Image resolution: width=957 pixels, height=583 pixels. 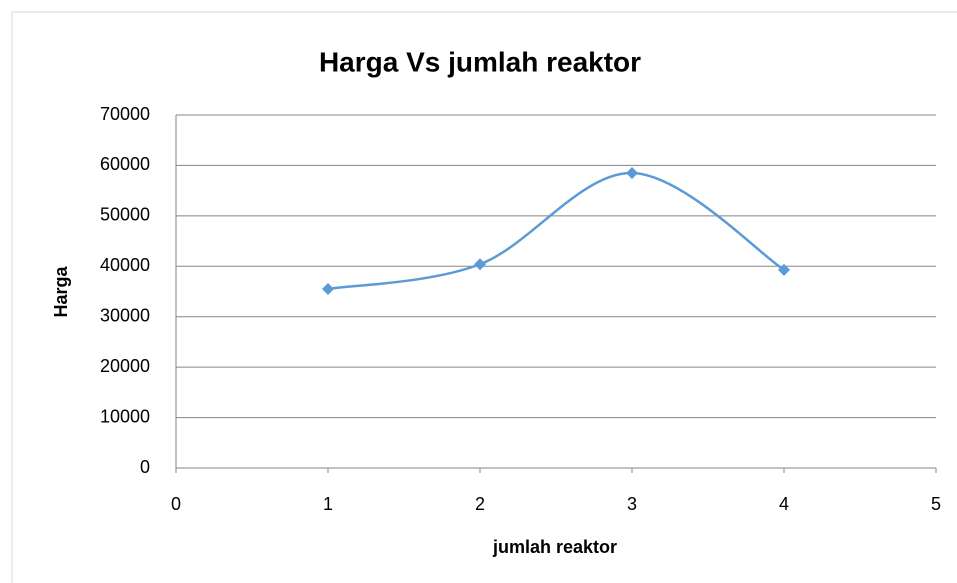 I want to click on y-tick-label: 50000, so click(x=125, y=215).